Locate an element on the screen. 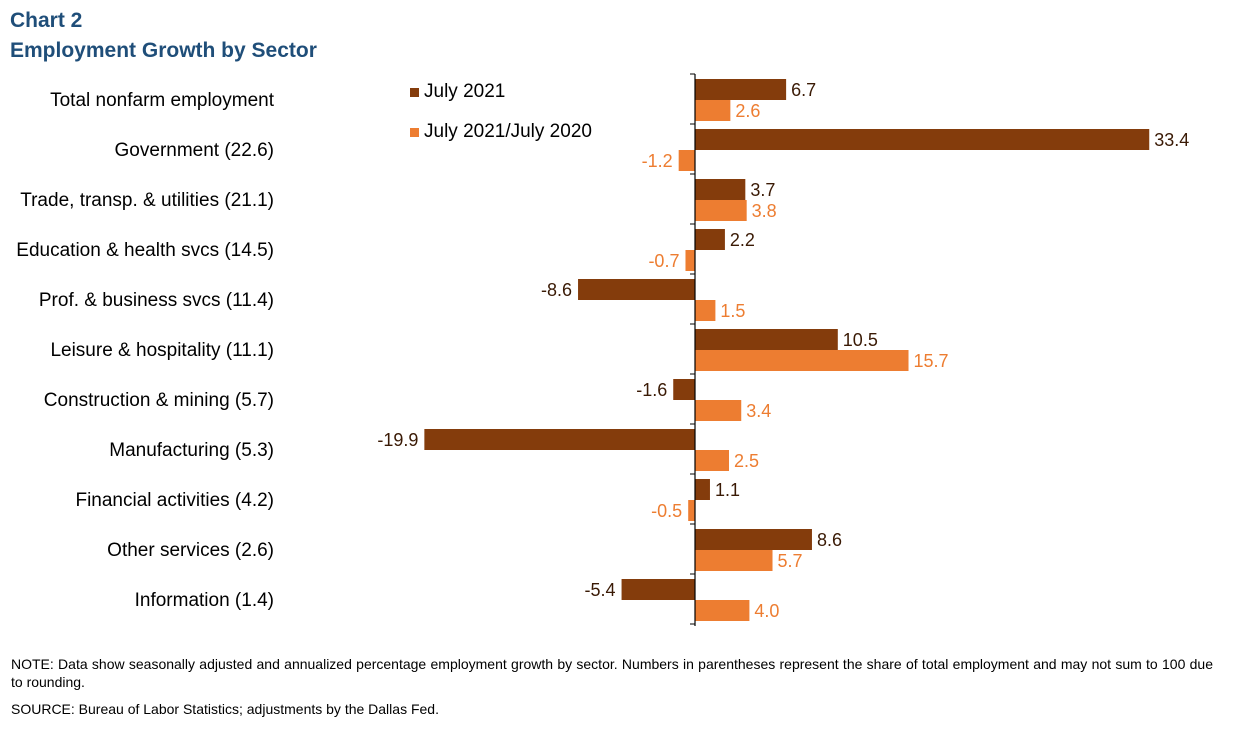  category-label: Financial activities (4.2) is located at coordinates (174, 500).